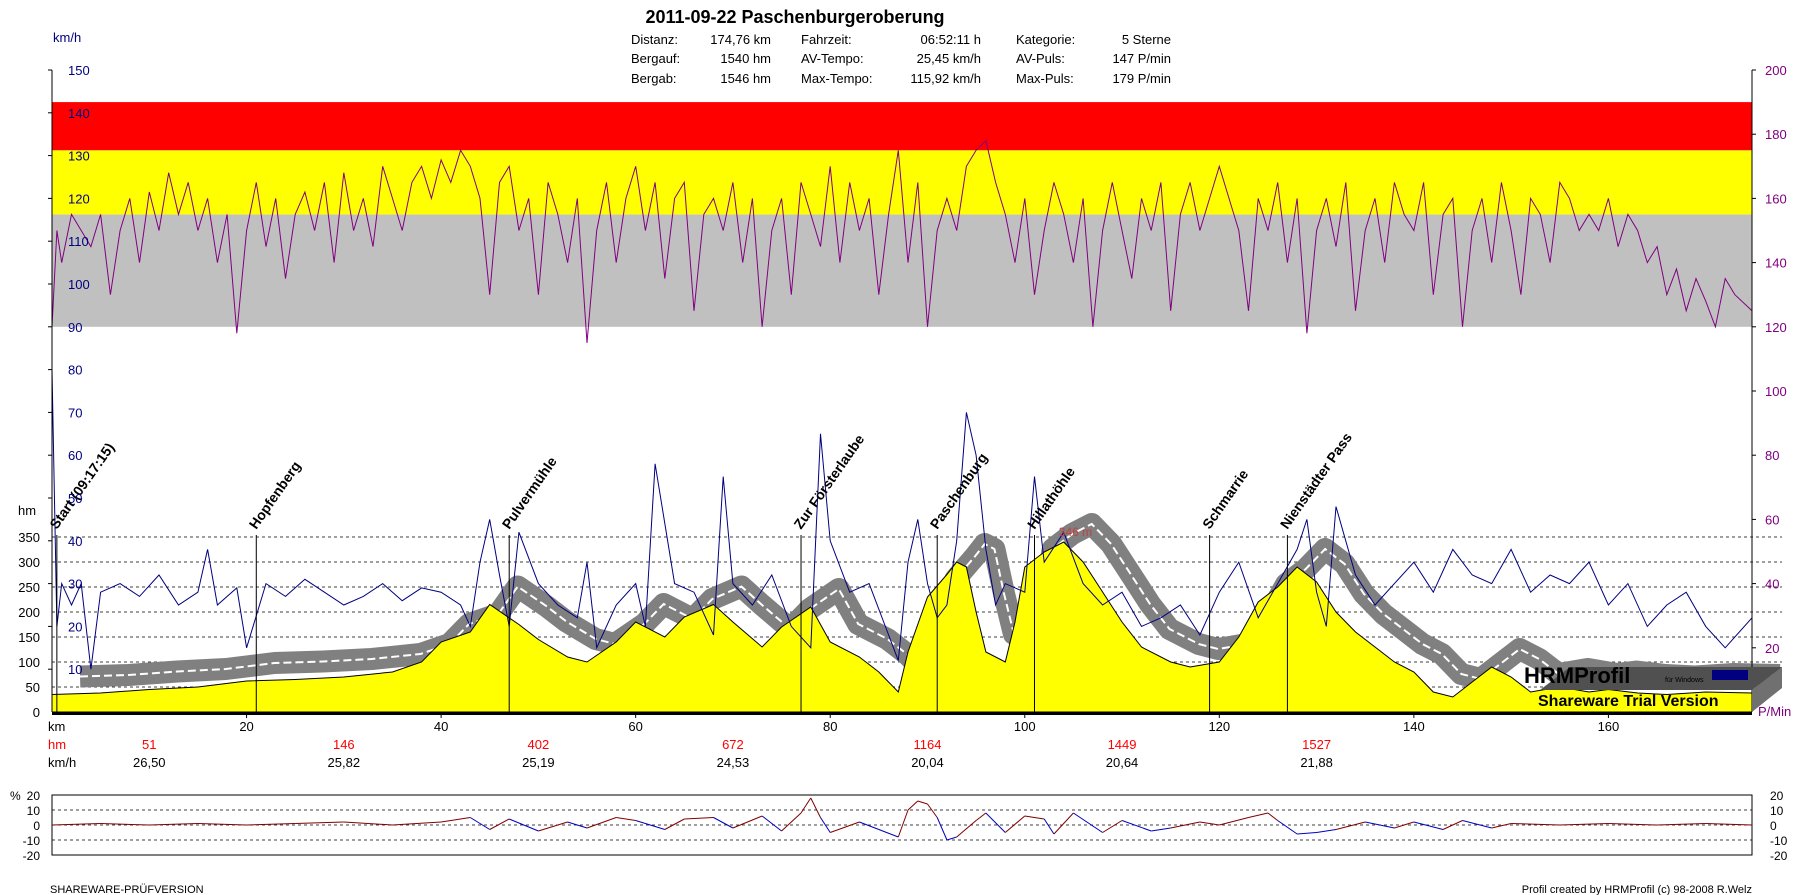 The image size is (1802, 895). What do you see at coordinates (1776, 134) in the screenshot?
I see `pulse-tick-label: 180` at bounding box center [1776, 134].